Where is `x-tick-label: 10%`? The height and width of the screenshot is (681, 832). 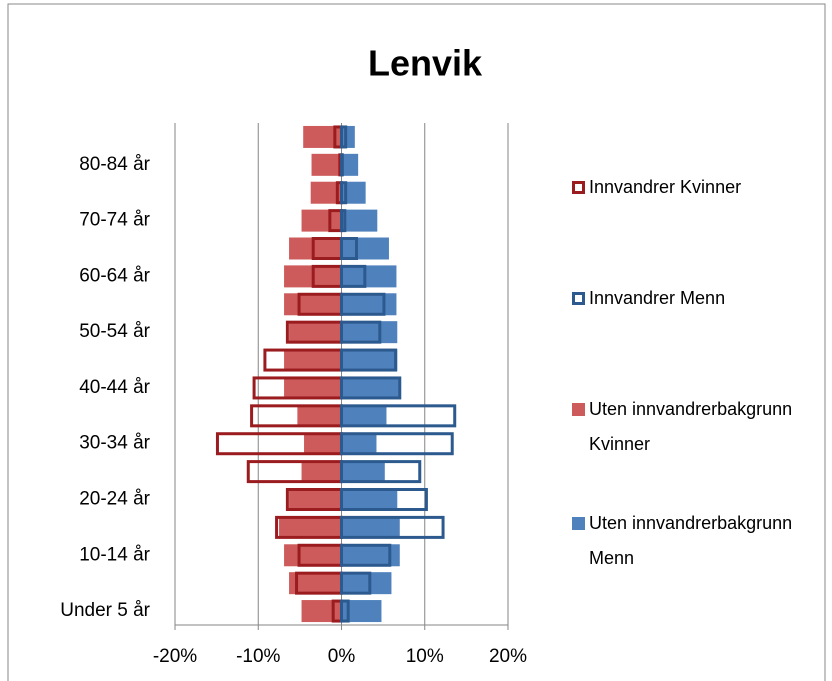 x-tick-label: 10% is located at coordinates (425, 656).